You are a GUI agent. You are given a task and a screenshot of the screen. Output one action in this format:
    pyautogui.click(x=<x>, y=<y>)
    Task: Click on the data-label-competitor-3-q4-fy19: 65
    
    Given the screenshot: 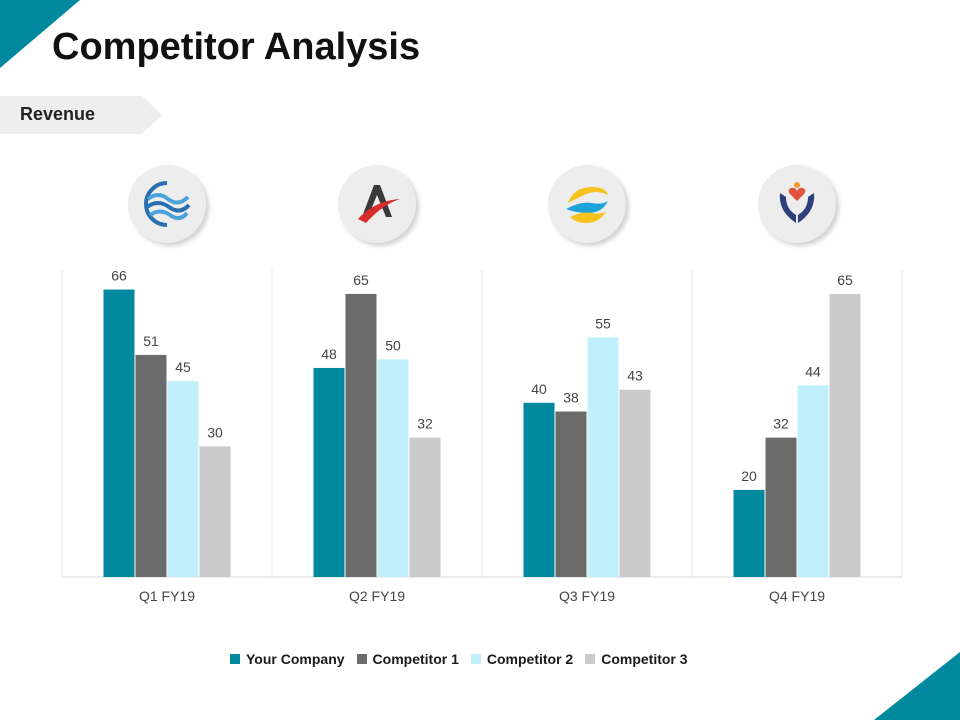 What is the action you would take?
    pyautogui.click(x=845, y=280)
    